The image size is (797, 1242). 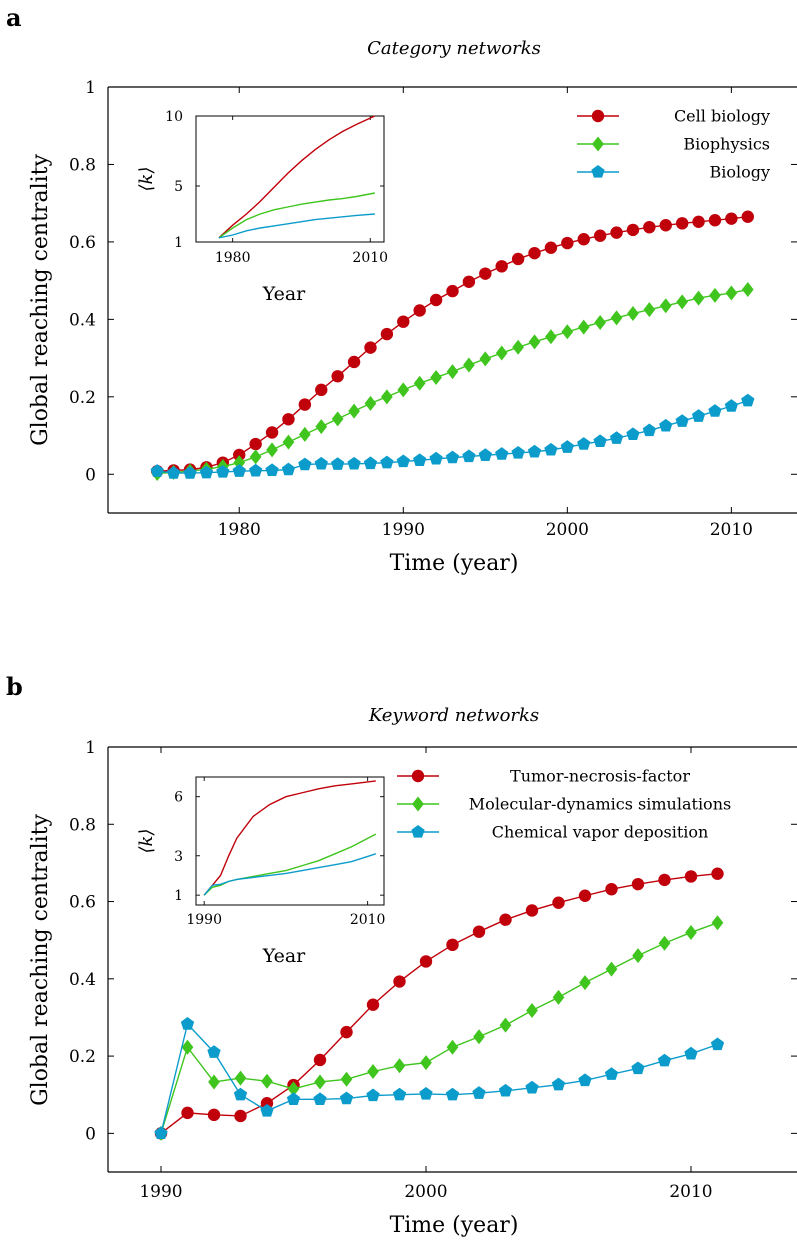 I want to click on panel-a-xlabel: Time (year), so click(x=454, y=563).